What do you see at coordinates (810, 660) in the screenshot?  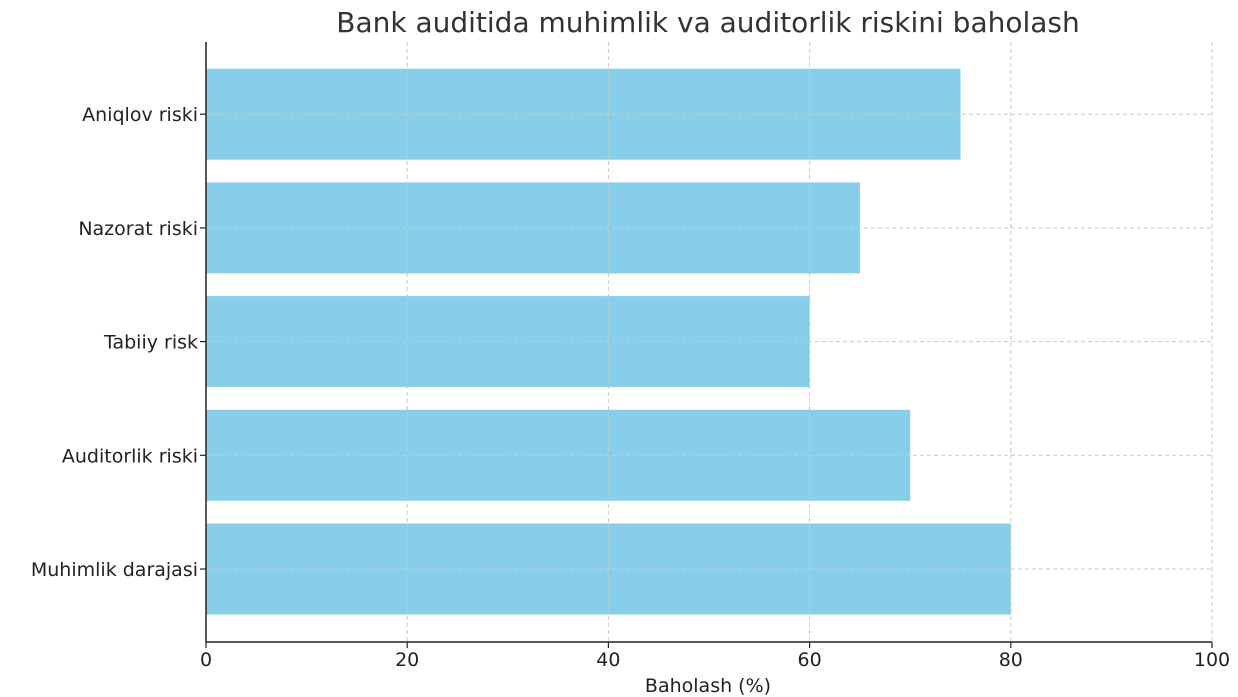 I see `x-tick-label: 60` at bounding box center [810, 660].